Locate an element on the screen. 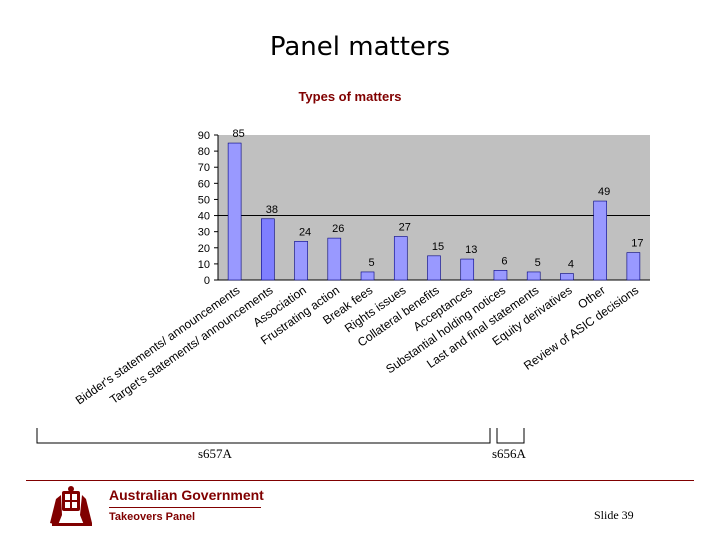 This screenshot has height=540, width=720. y-tick-label: 60 is located at coordinates (204, 184).